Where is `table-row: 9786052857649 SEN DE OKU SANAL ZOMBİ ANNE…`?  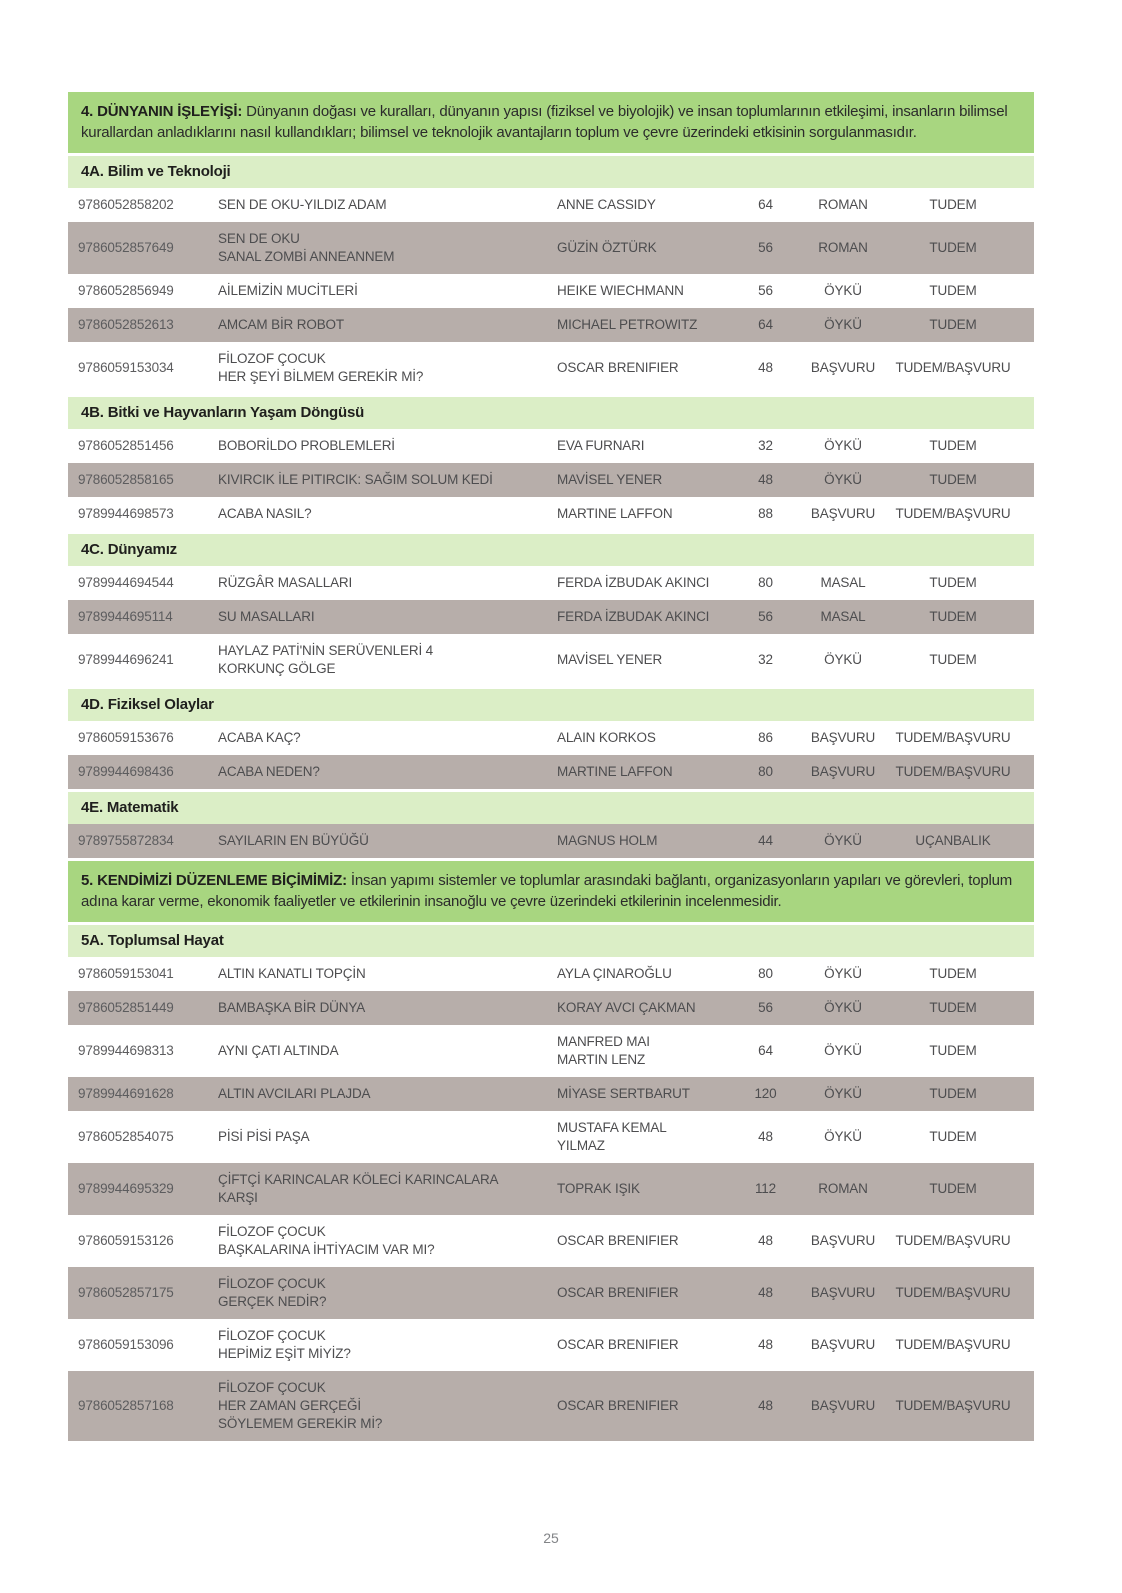
table-row: 9786052857649 SEN DE OKU SANAL ZOMBİ ANNE… is located at coordinates (551, 248).